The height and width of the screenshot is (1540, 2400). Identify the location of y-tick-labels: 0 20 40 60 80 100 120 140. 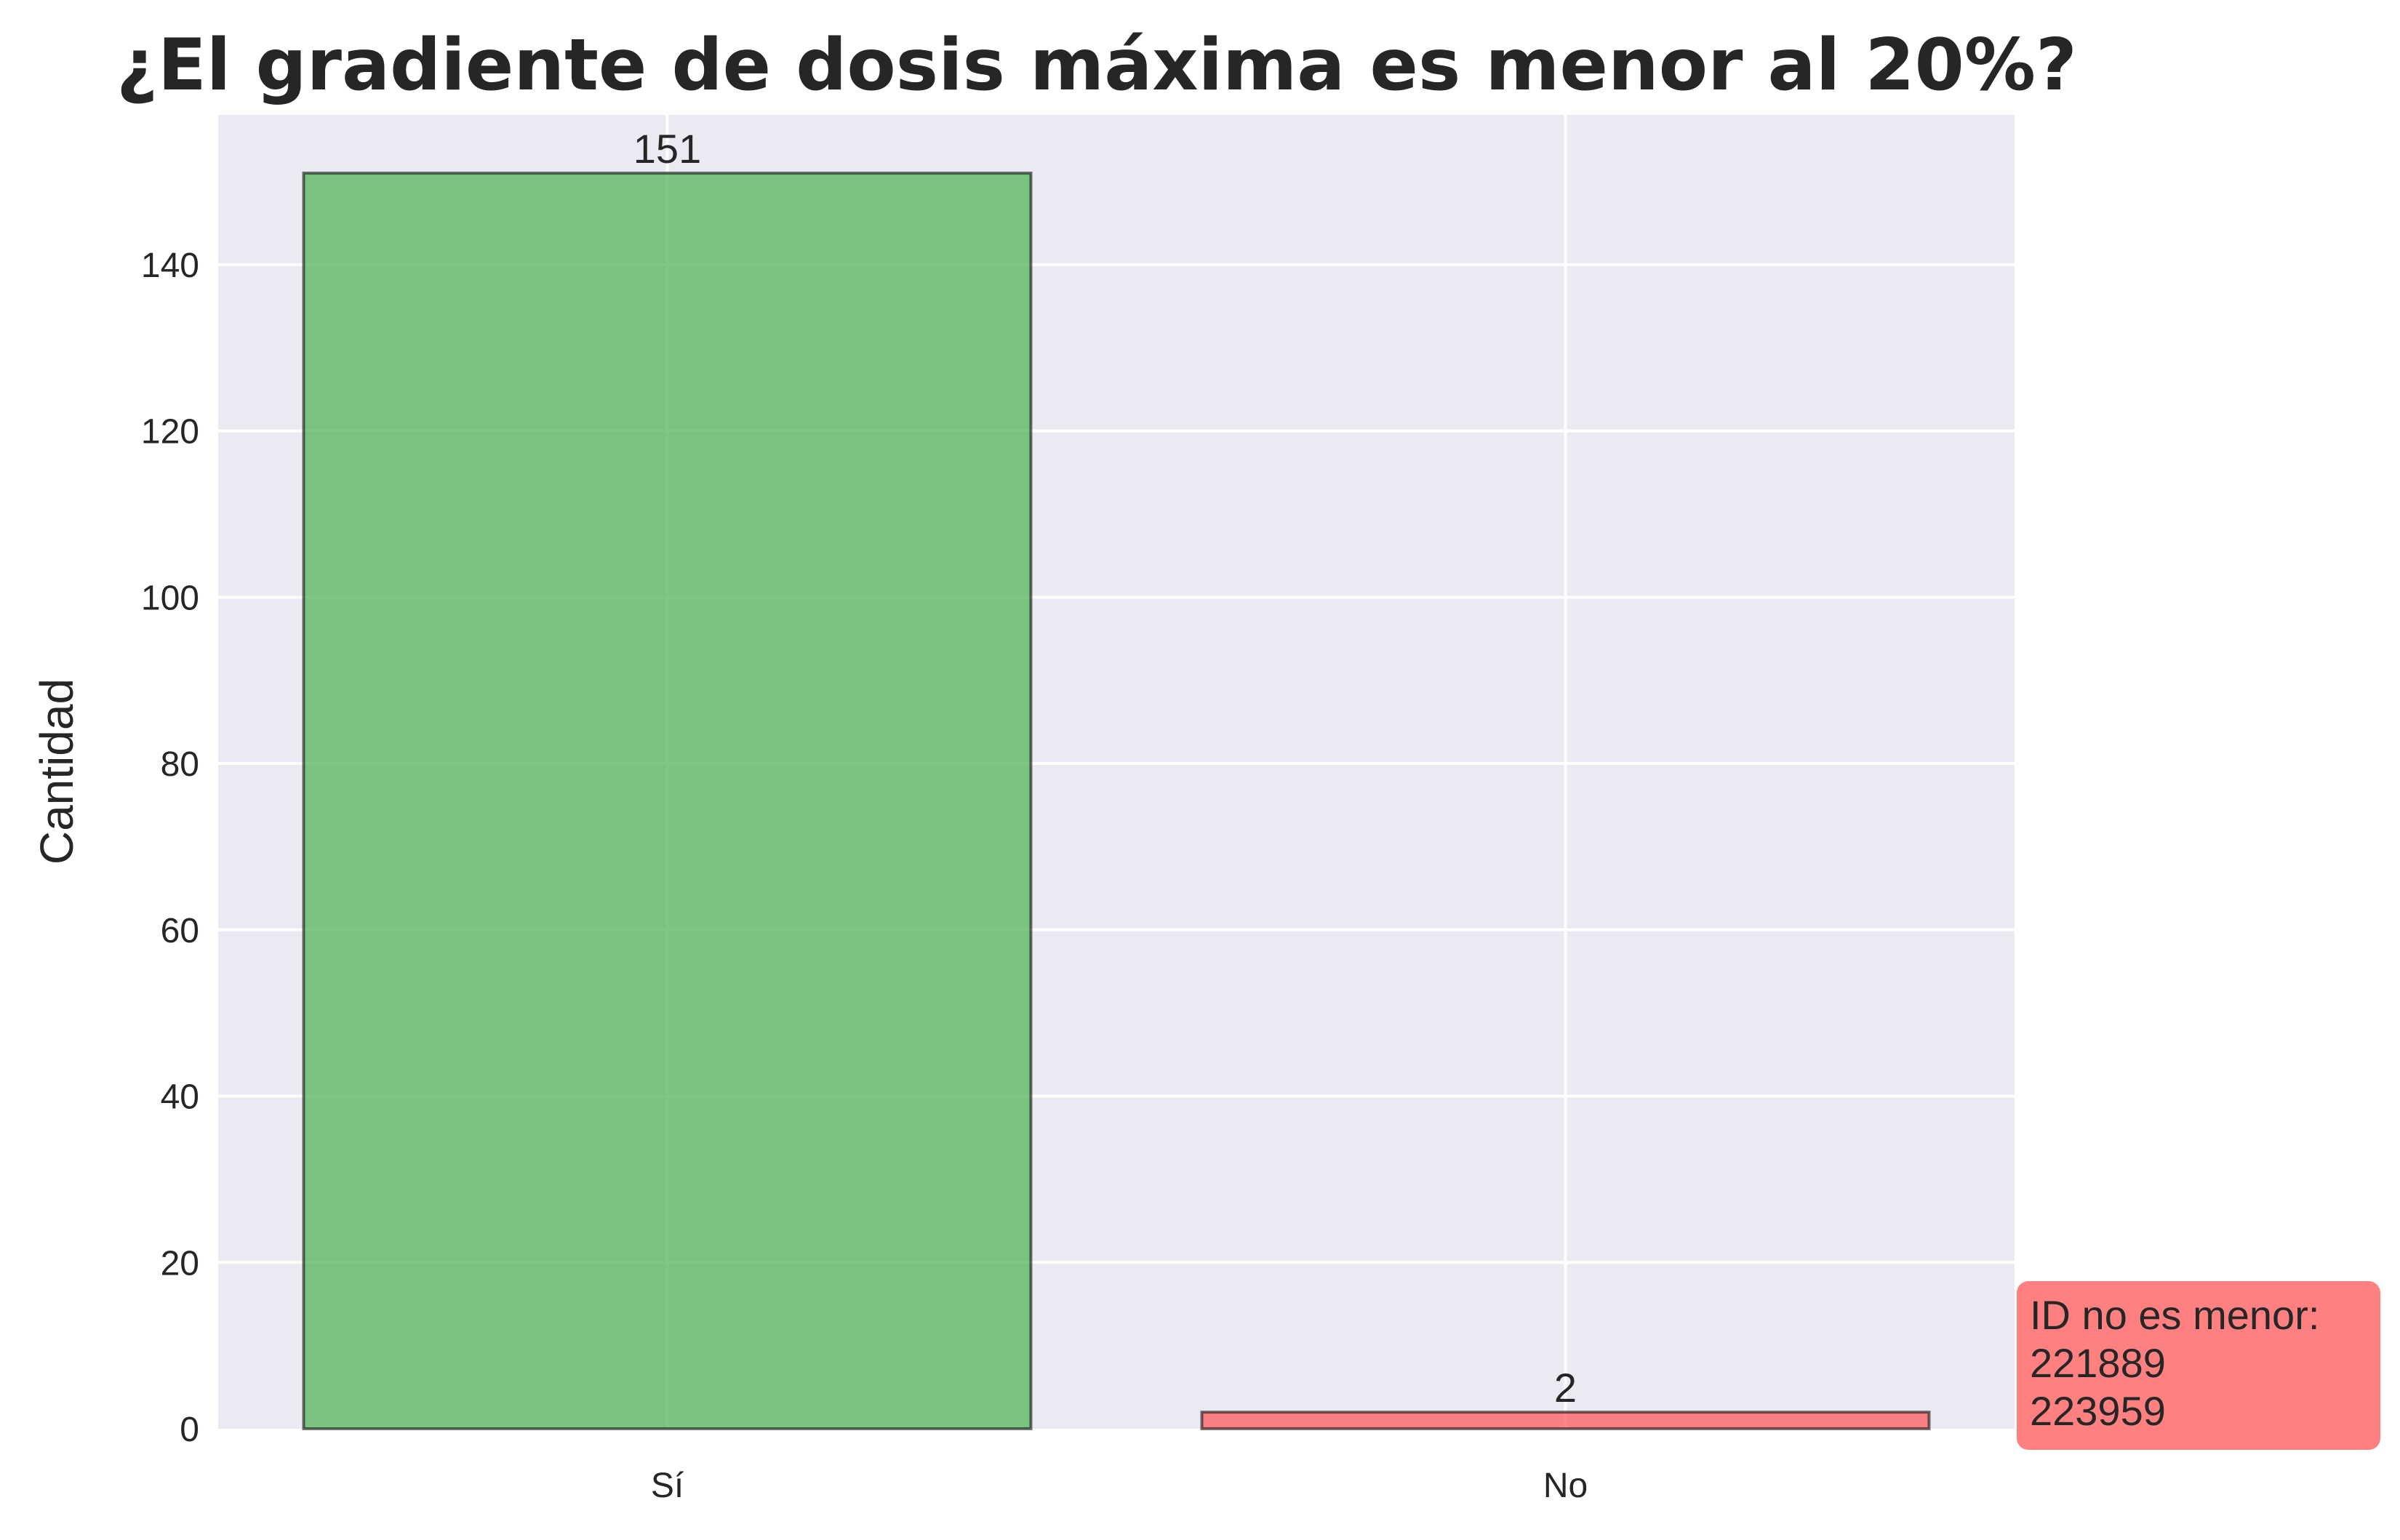
(170, 847).